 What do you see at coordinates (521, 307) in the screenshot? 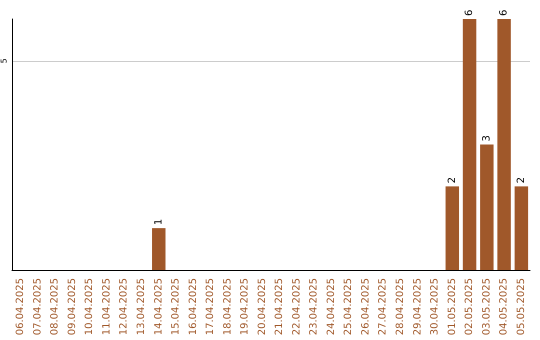
I see `x-tick-label: 05.05.2025` at bounding box center [521, 307].